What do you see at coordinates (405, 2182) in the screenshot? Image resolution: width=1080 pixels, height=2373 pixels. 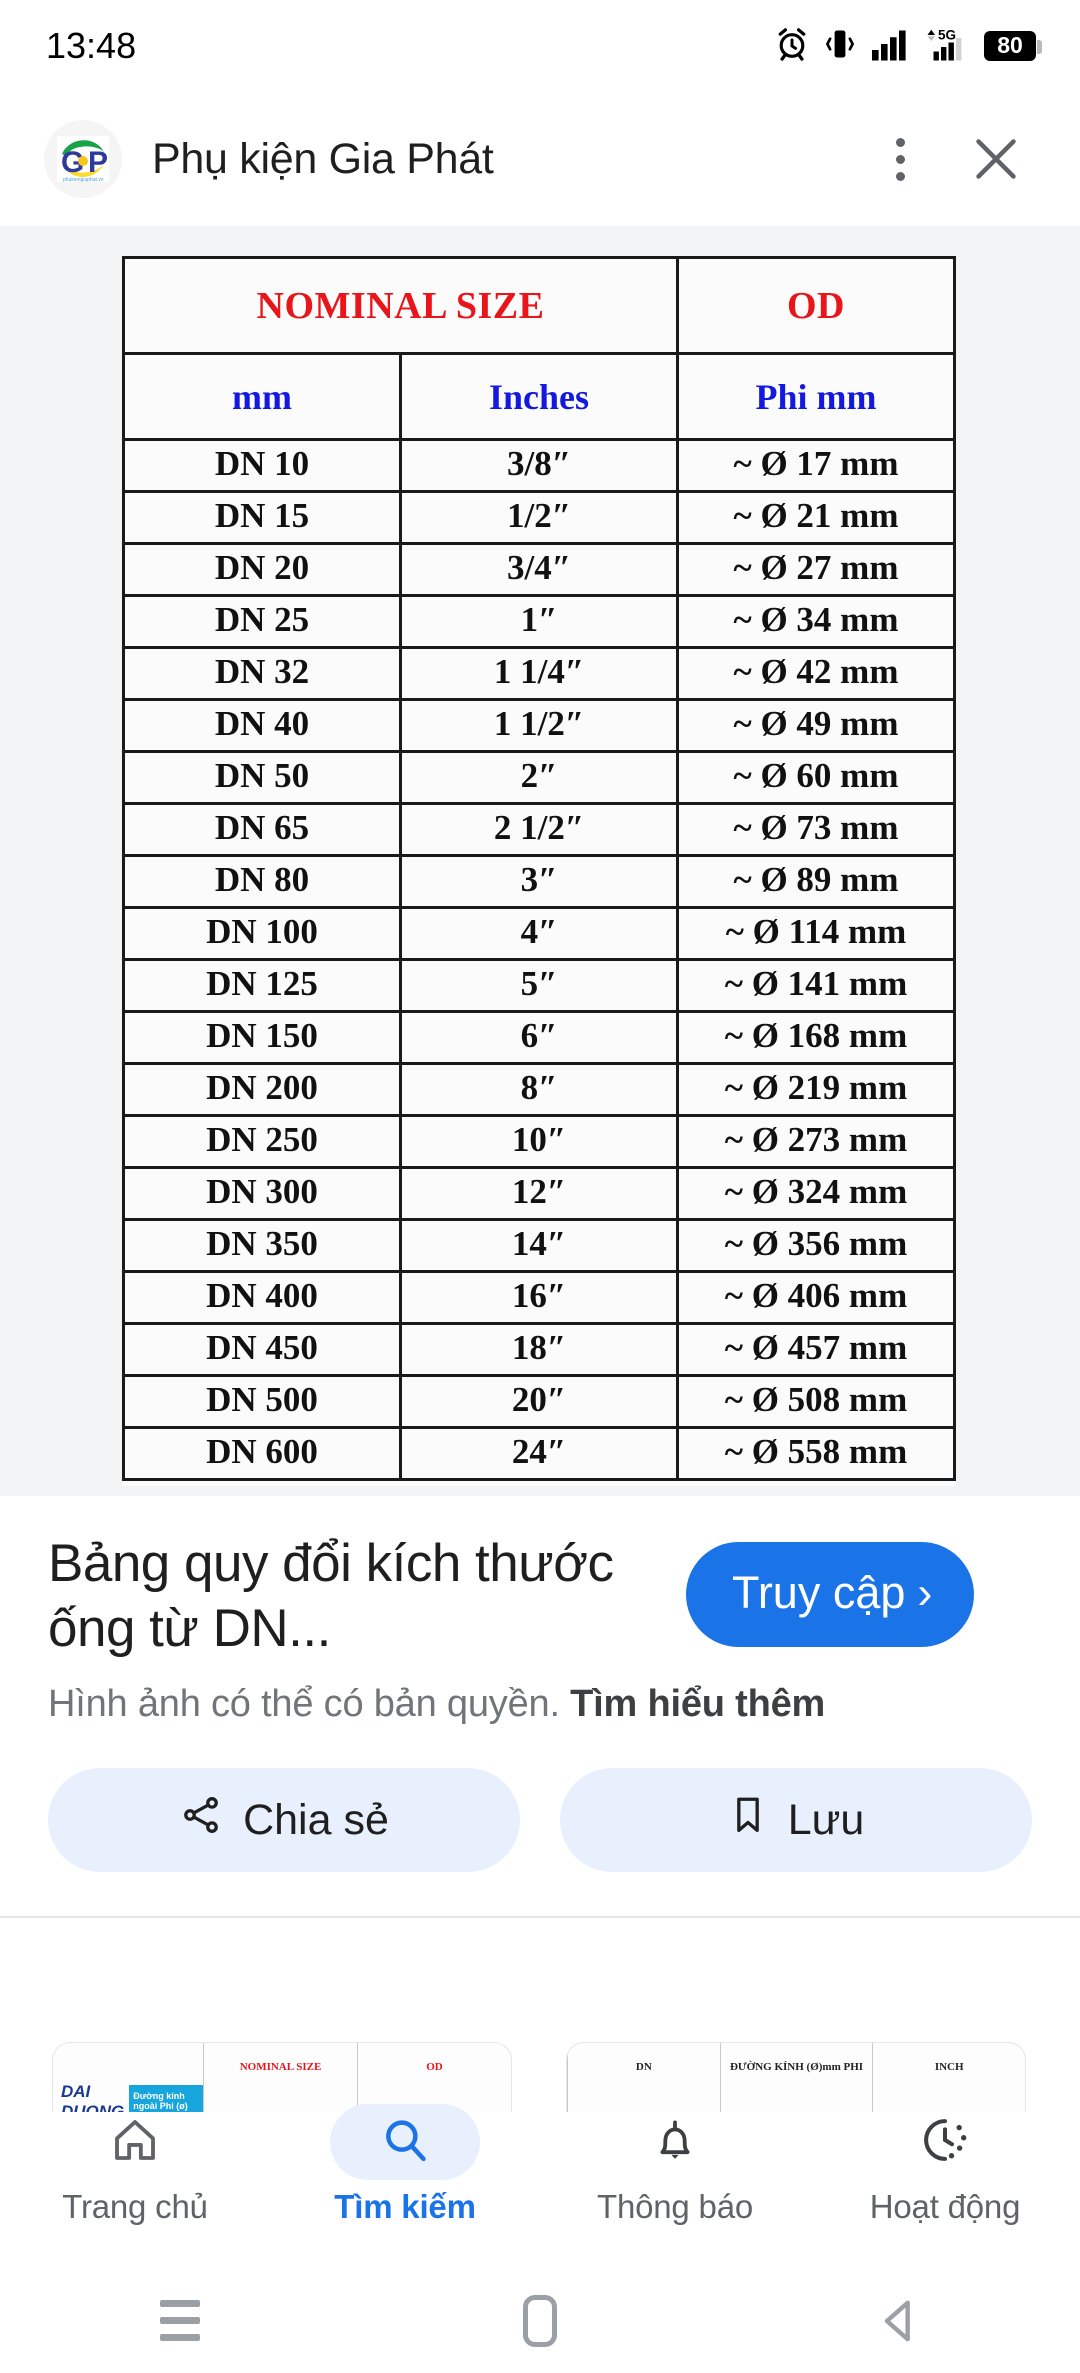 I see `nav-item-search: Tìm kiếm` at bounding box center [405, 2182].